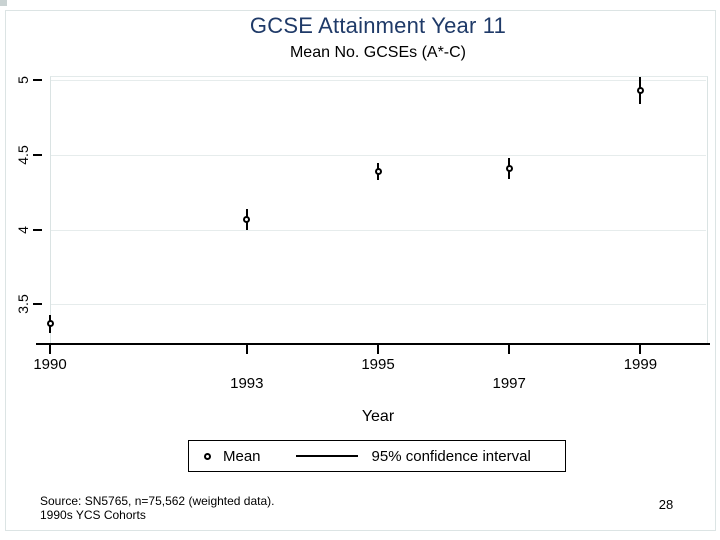 Image resolution: width=720 pixels, height=540 pixels. Describe the element at coordinates (326, 456) in the screenshot. I see `ci-line-icon` at that location.